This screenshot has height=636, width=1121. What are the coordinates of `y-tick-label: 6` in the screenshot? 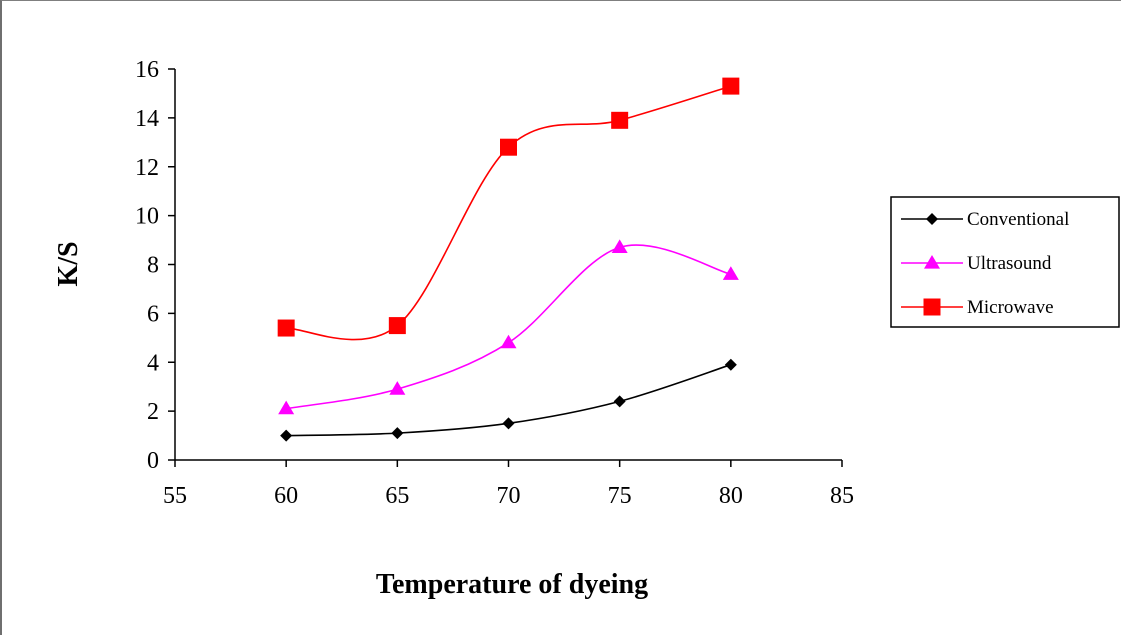 It's located at (153, 314).